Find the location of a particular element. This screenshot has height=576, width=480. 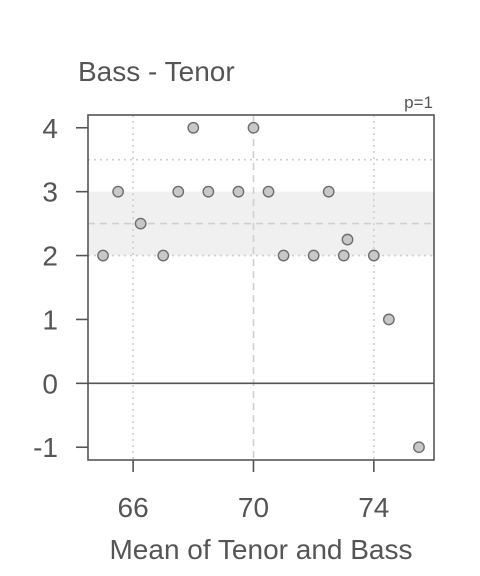

x-tick-label: 74 is located at coordinates (373, 507).